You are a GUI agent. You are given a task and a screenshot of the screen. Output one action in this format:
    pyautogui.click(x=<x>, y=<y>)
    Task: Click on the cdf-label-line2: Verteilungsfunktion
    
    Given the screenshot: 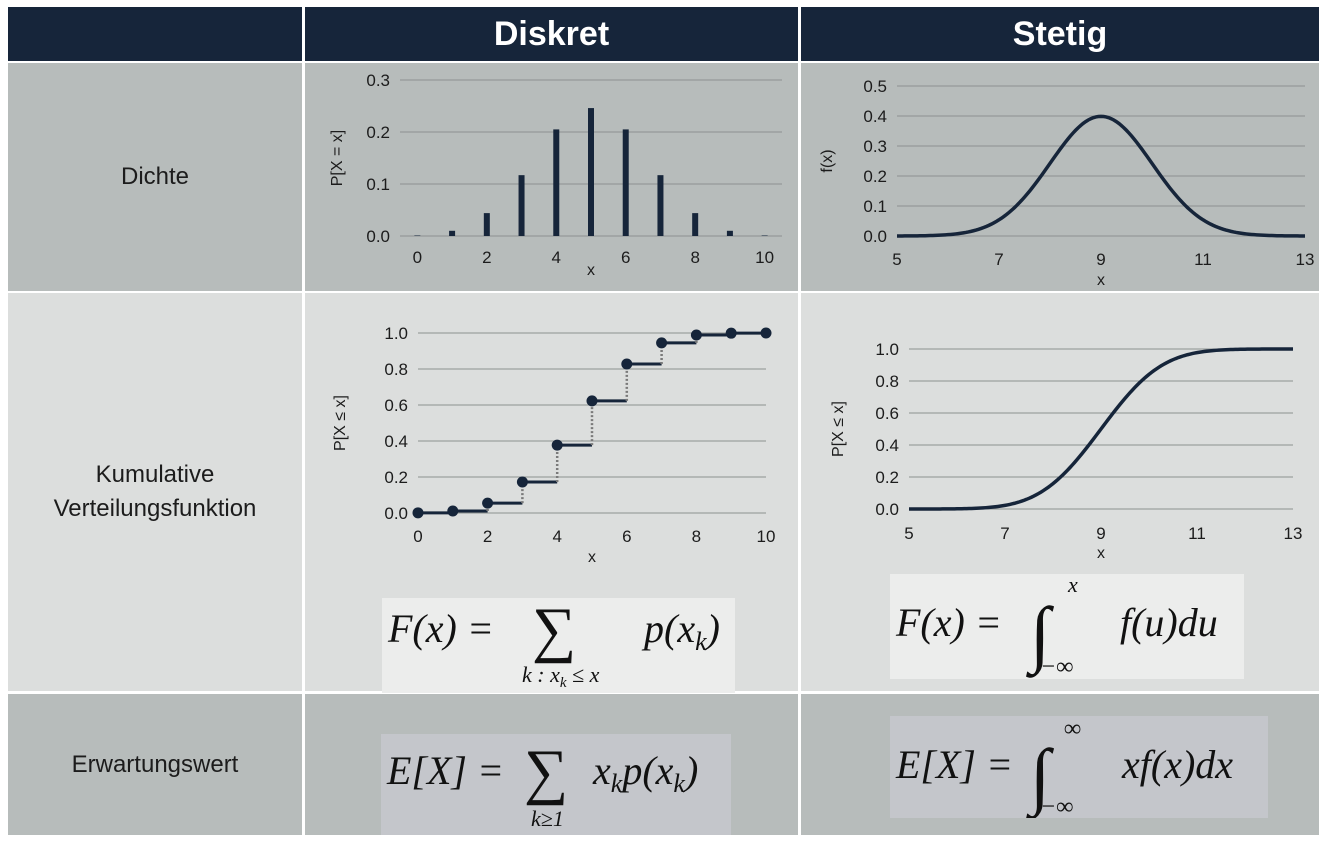 What is the action you would take?
    pyautogui.click(x=155, y=508)
    